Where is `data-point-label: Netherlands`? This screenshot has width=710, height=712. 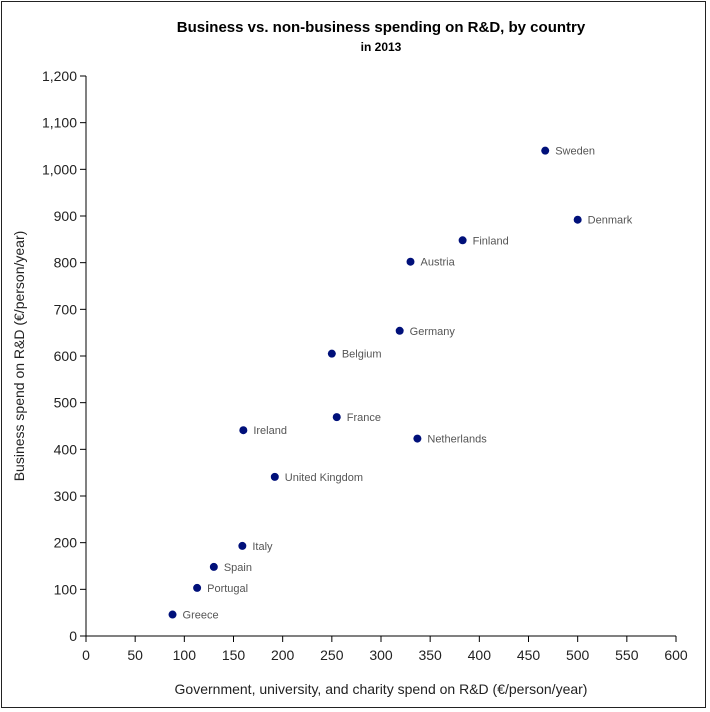 data-point-label: Netherlands is located at coordinates (457, 440).